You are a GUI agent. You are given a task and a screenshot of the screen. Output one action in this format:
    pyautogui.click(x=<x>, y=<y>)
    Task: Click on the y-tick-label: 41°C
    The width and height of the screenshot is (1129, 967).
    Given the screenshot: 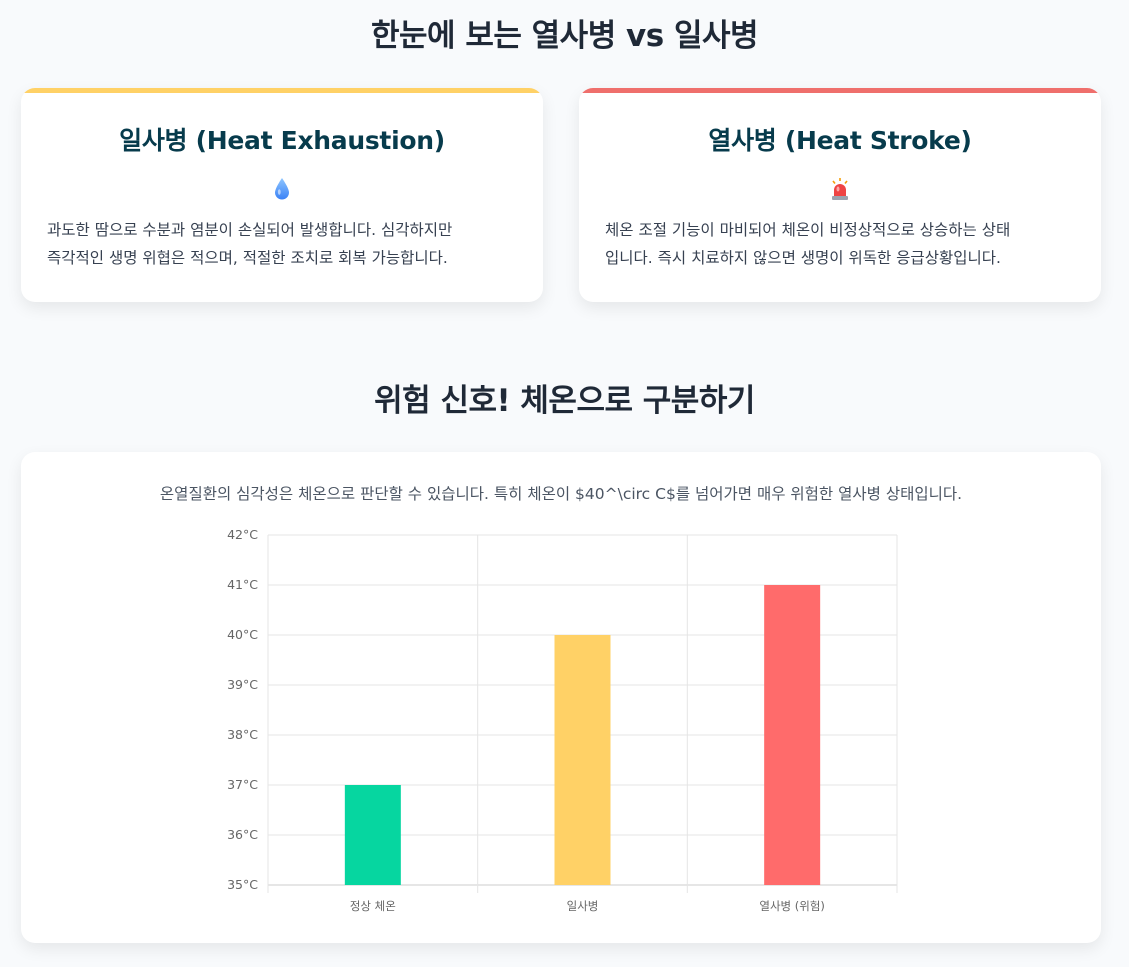 What is the action you would take?
    pyautogui.click(x=242, y=584)
    